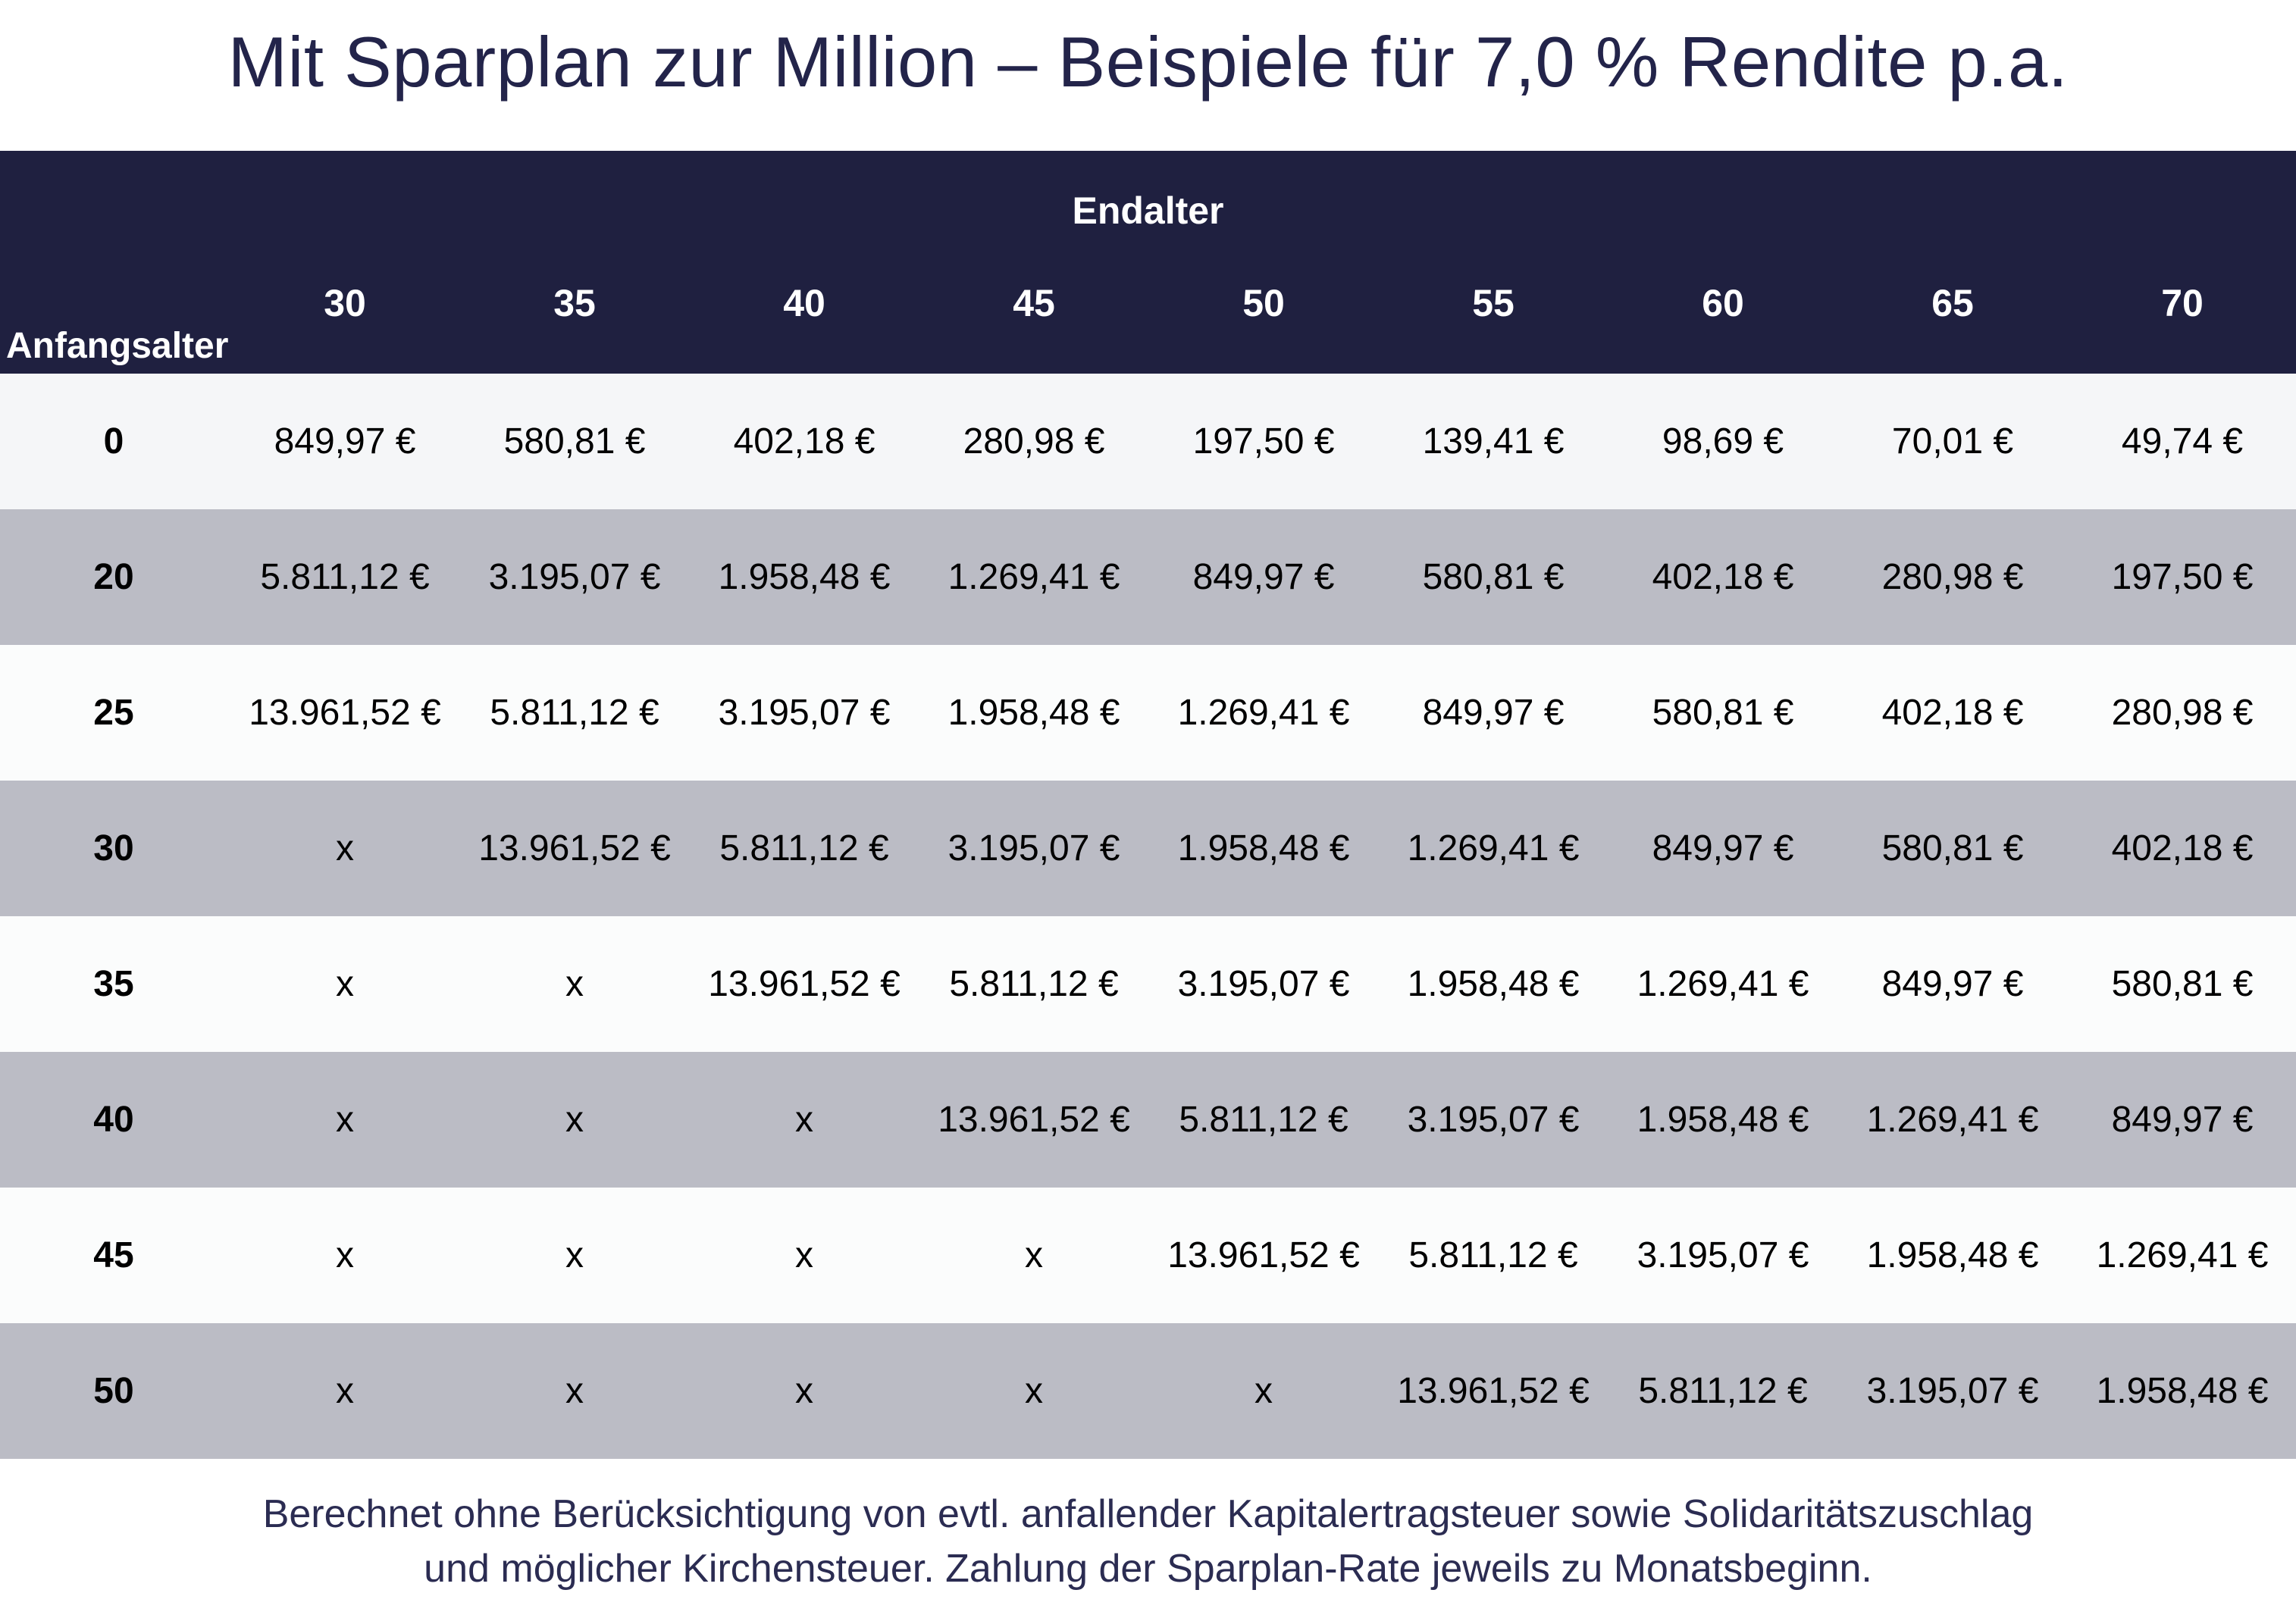 This screenshot has width=2296, height=1618. Describe the element at coordinates (1263, 303) in the screenshot. I see `column-header: 50` at that location.